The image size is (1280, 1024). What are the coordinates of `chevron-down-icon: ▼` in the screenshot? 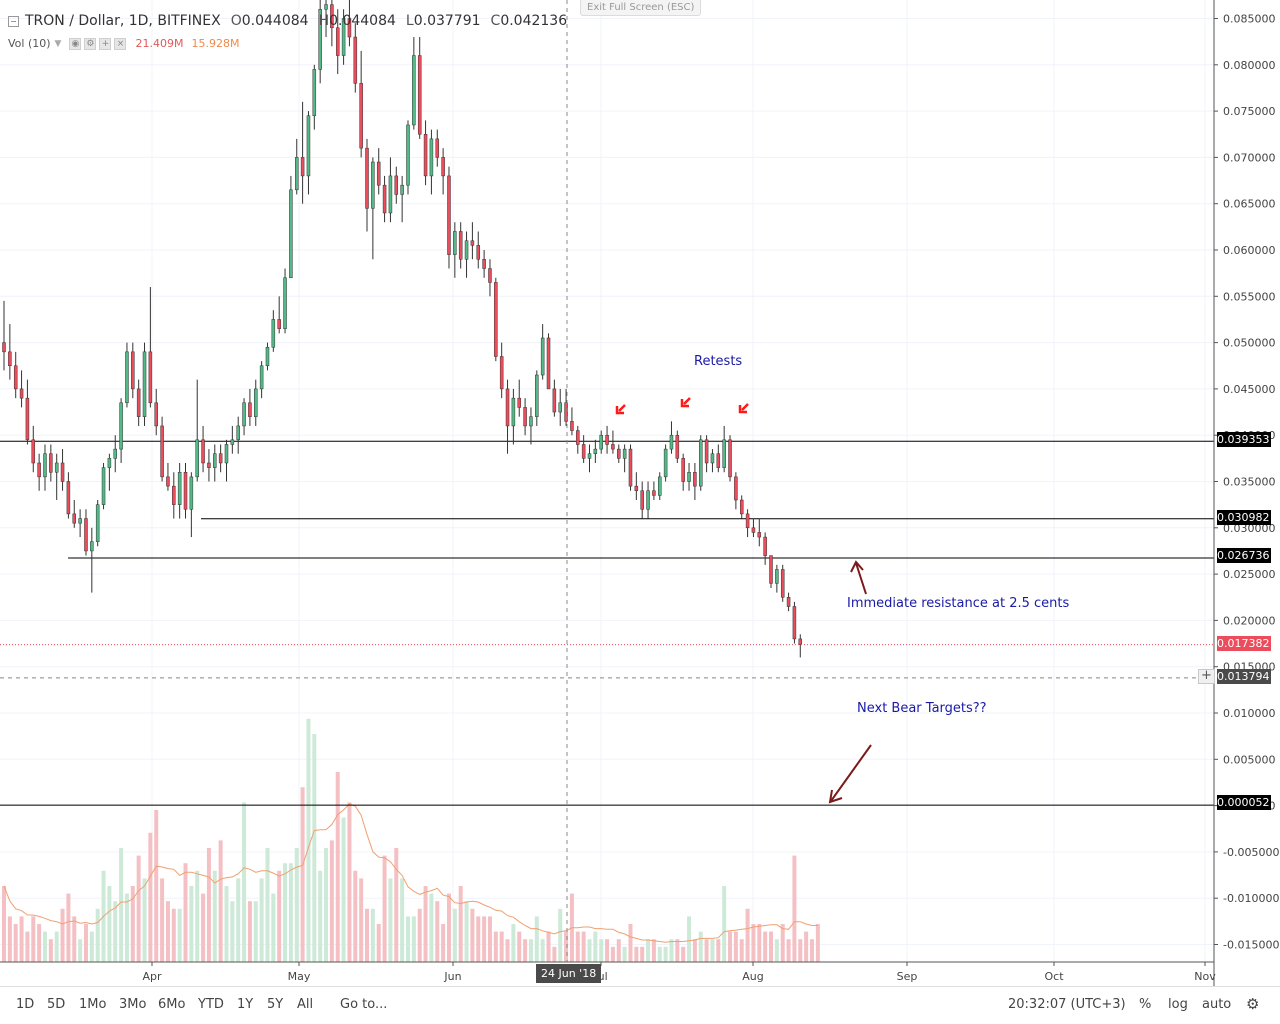 It's located at (58, 43).